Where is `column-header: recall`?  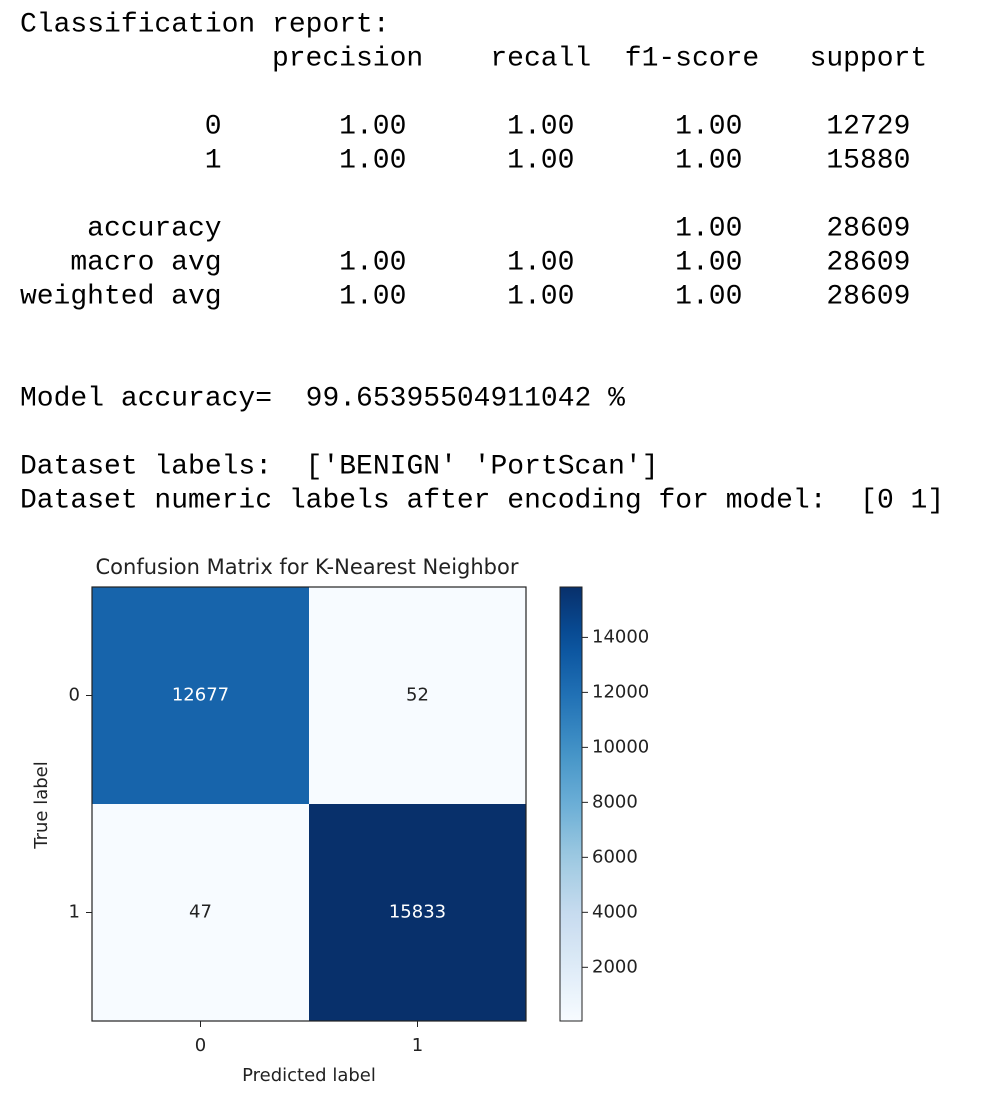 column-header: recall is located at coordinates (540, 58).